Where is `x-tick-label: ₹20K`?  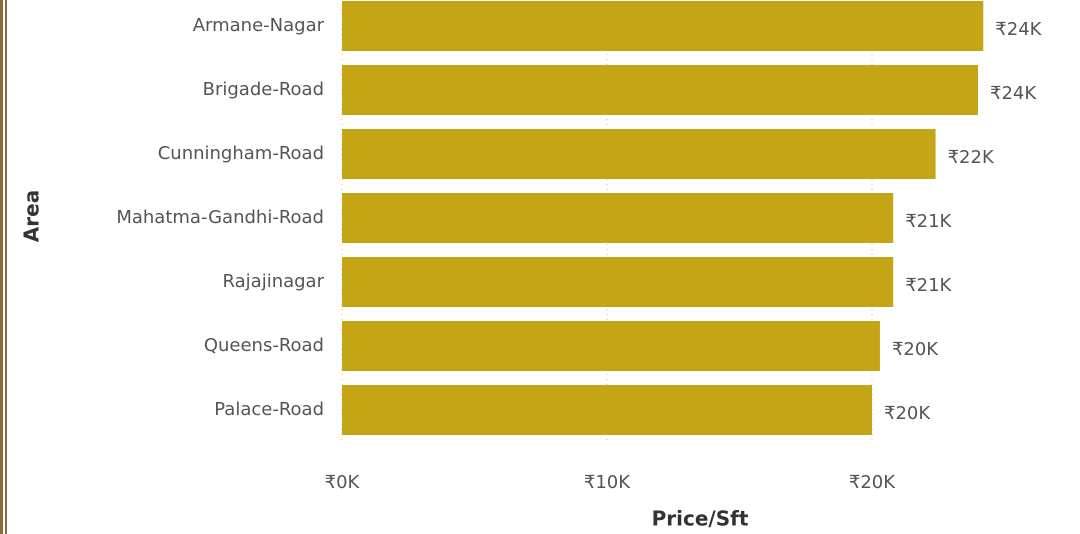
x-tick-label: ₹20K is located at coordinates (872, 482).